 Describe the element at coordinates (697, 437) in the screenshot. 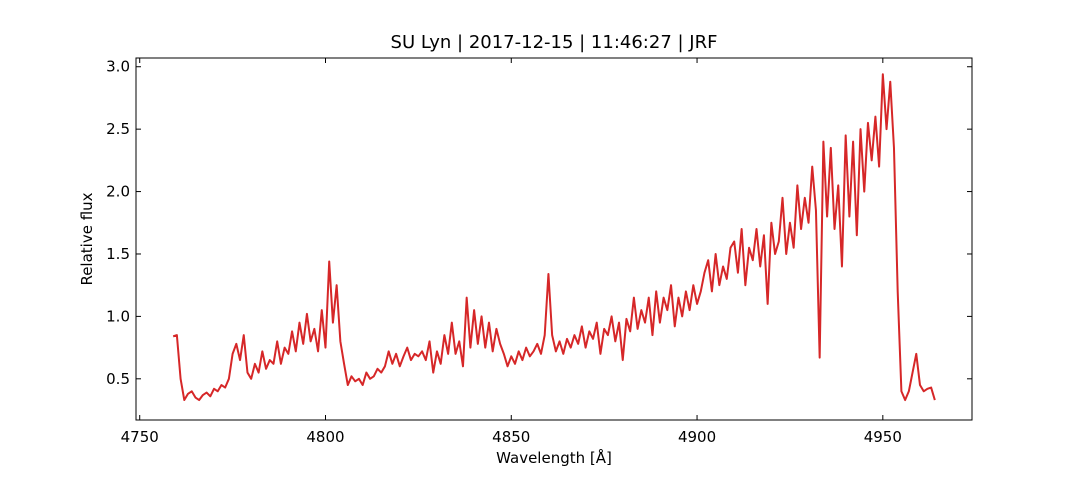

I see `x-tick-label: 4900` at that location.